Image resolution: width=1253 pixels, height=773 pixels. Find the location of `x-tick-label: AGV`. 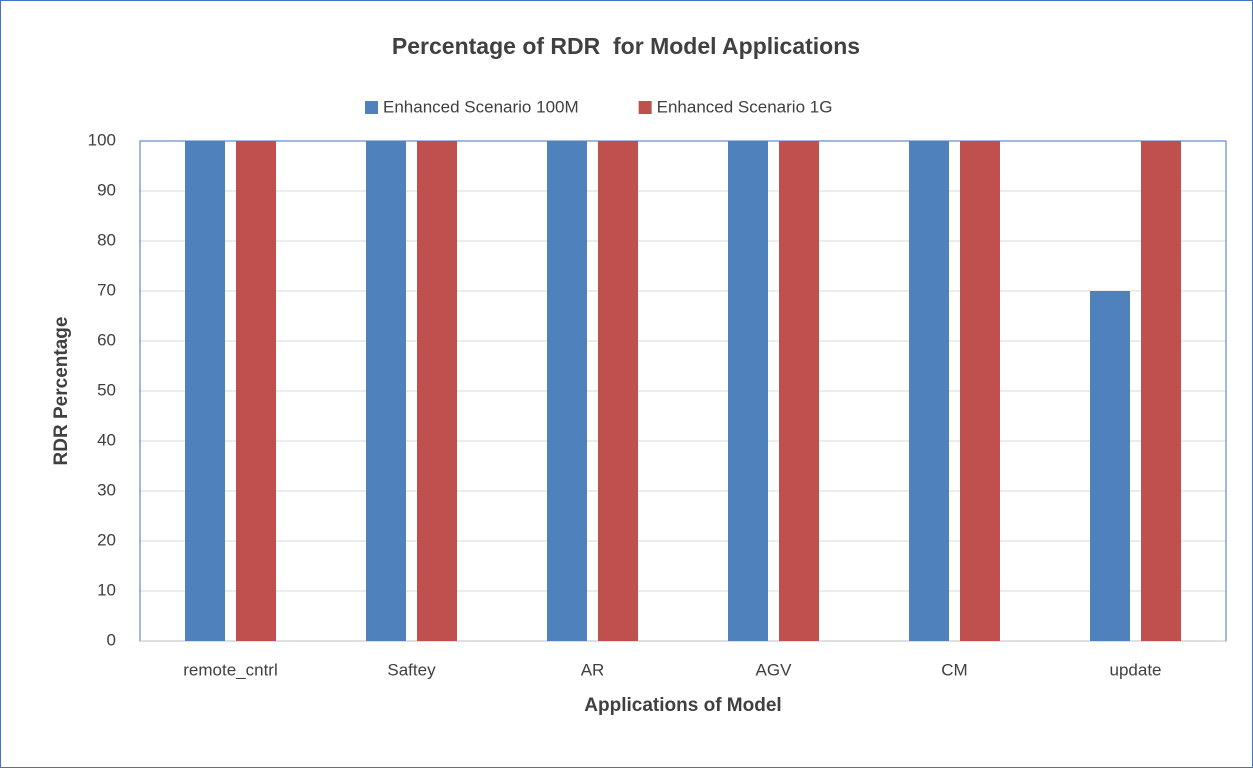

x-tick-label: AGV is located at coordinates (774, 669).